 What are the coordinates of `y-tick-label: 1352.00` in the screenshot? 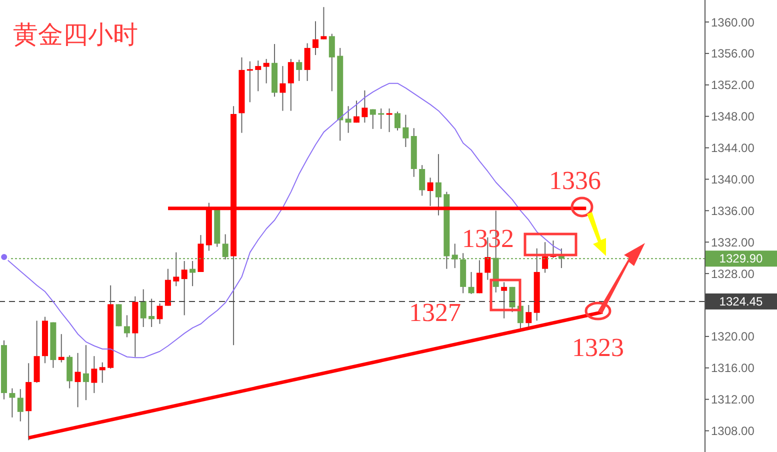 It's located at (733, 85).